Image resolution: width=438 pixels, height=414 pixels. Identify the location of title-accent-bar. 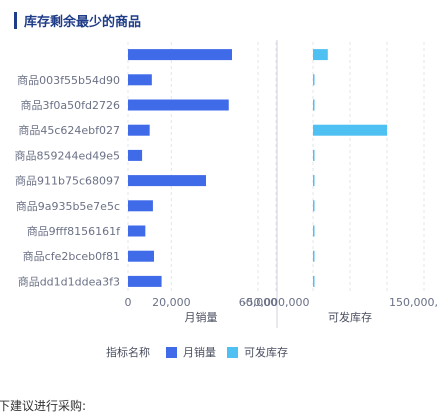
(15, 20).